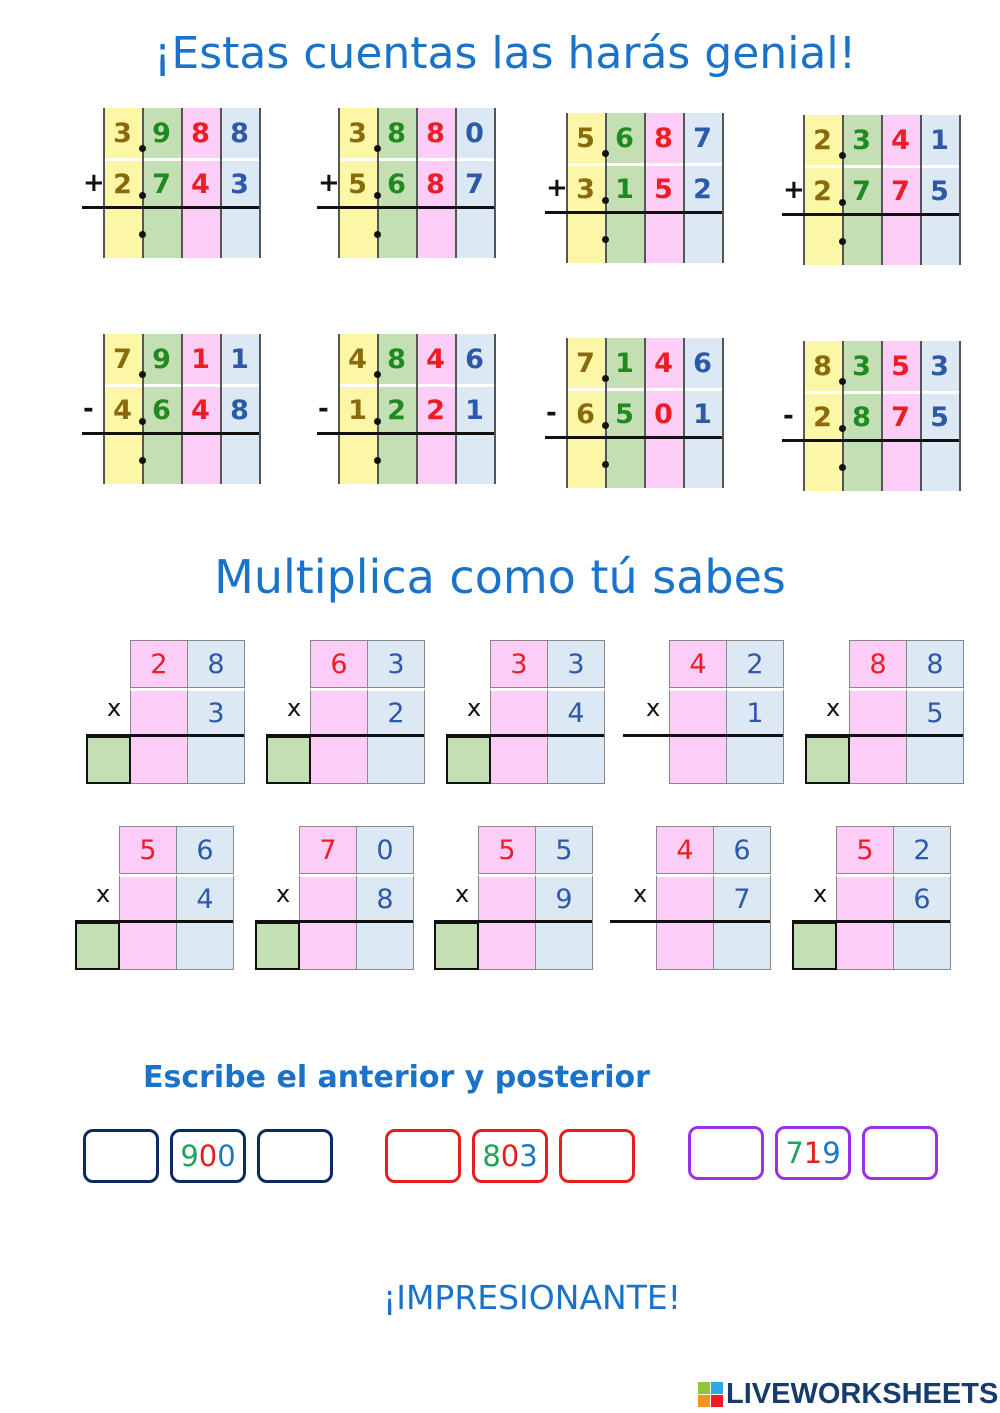 The width and height of the screenshot is (1000, 1413). Describe the element at coordinates (710, 1394) in the screenshot. I see `logo-icon` at that location.